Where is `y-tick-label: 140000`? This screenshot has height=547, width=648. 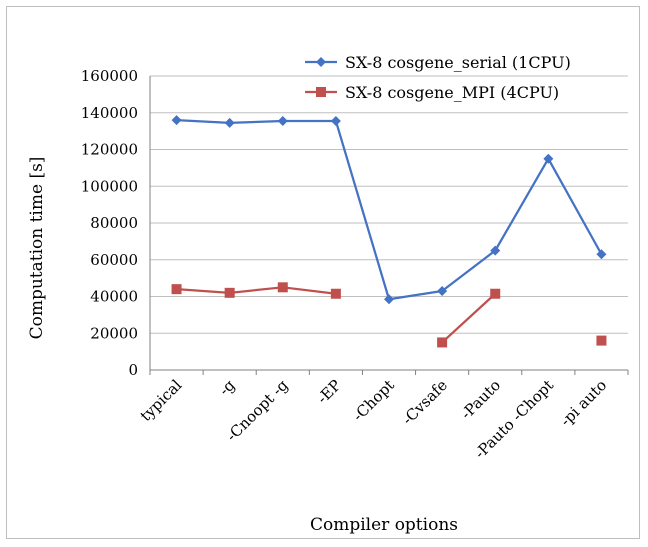 y-tick-label: 140000 is located at coordinates (109, 113).